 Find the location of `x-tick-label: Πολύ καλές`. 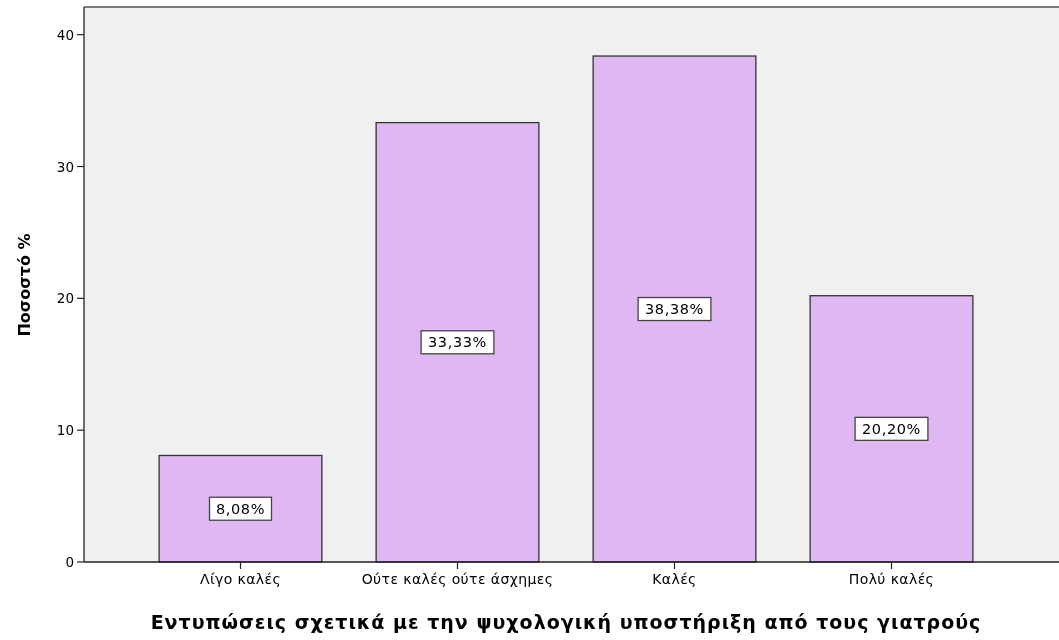

x-tick-label: Πολύ καλές is located at coordinates (891, 579).